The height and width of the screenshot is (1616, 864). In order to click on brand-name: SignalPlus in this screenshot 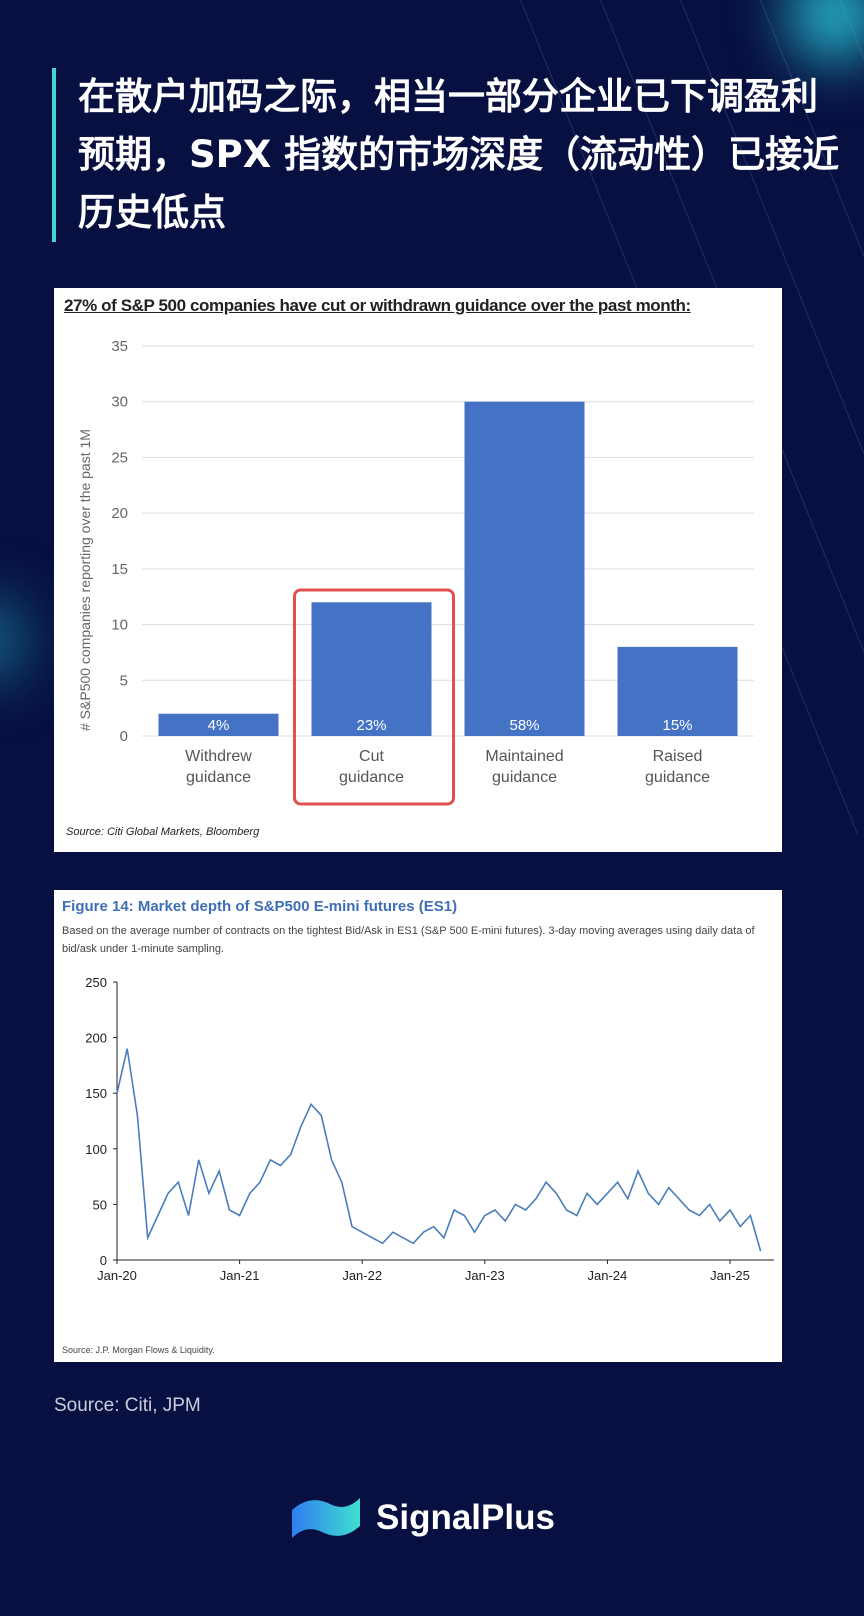, I will do `click(465, 1517)`.